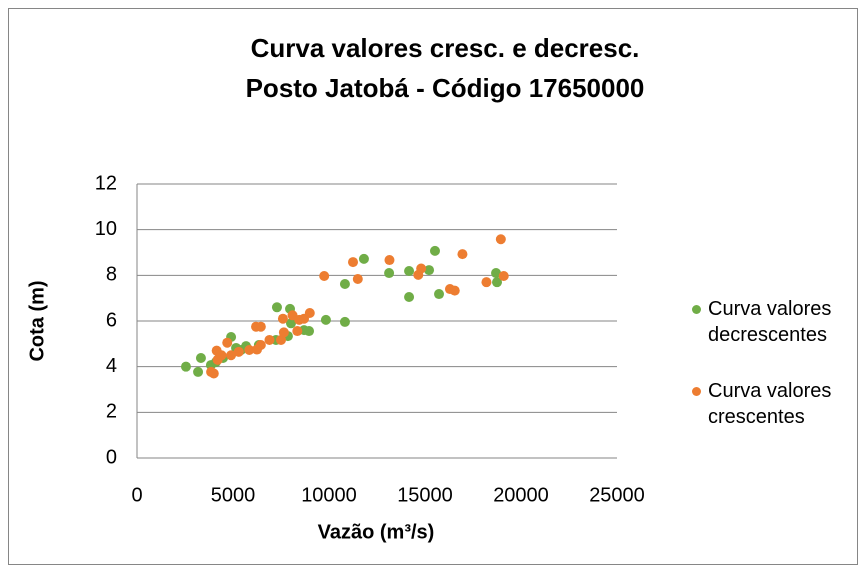 The image size is (866, 572). What do you see at coordinates (111, 275) in the screenshot?
I see `y-tick-label: 8` at bounding box center [111, 275].